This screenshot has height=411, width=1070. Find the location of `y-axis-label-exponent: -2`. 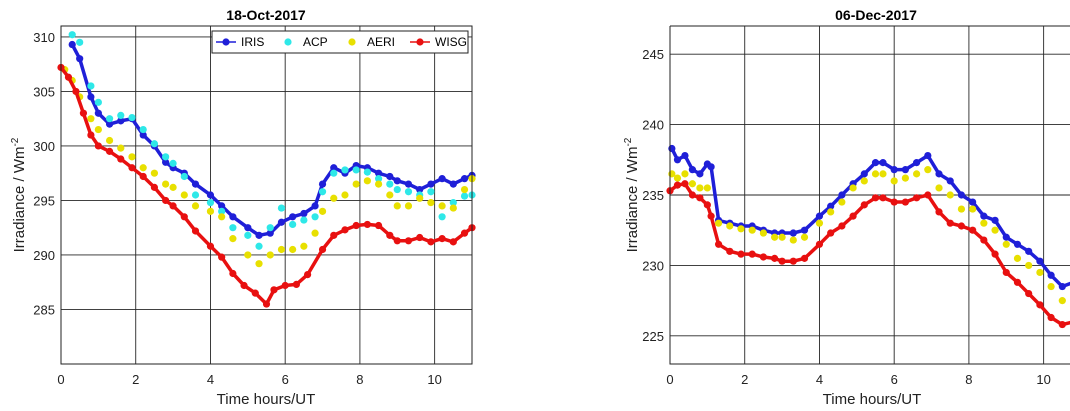

y-axis-label-exponent: -2 is located at coordinates (628, 141).